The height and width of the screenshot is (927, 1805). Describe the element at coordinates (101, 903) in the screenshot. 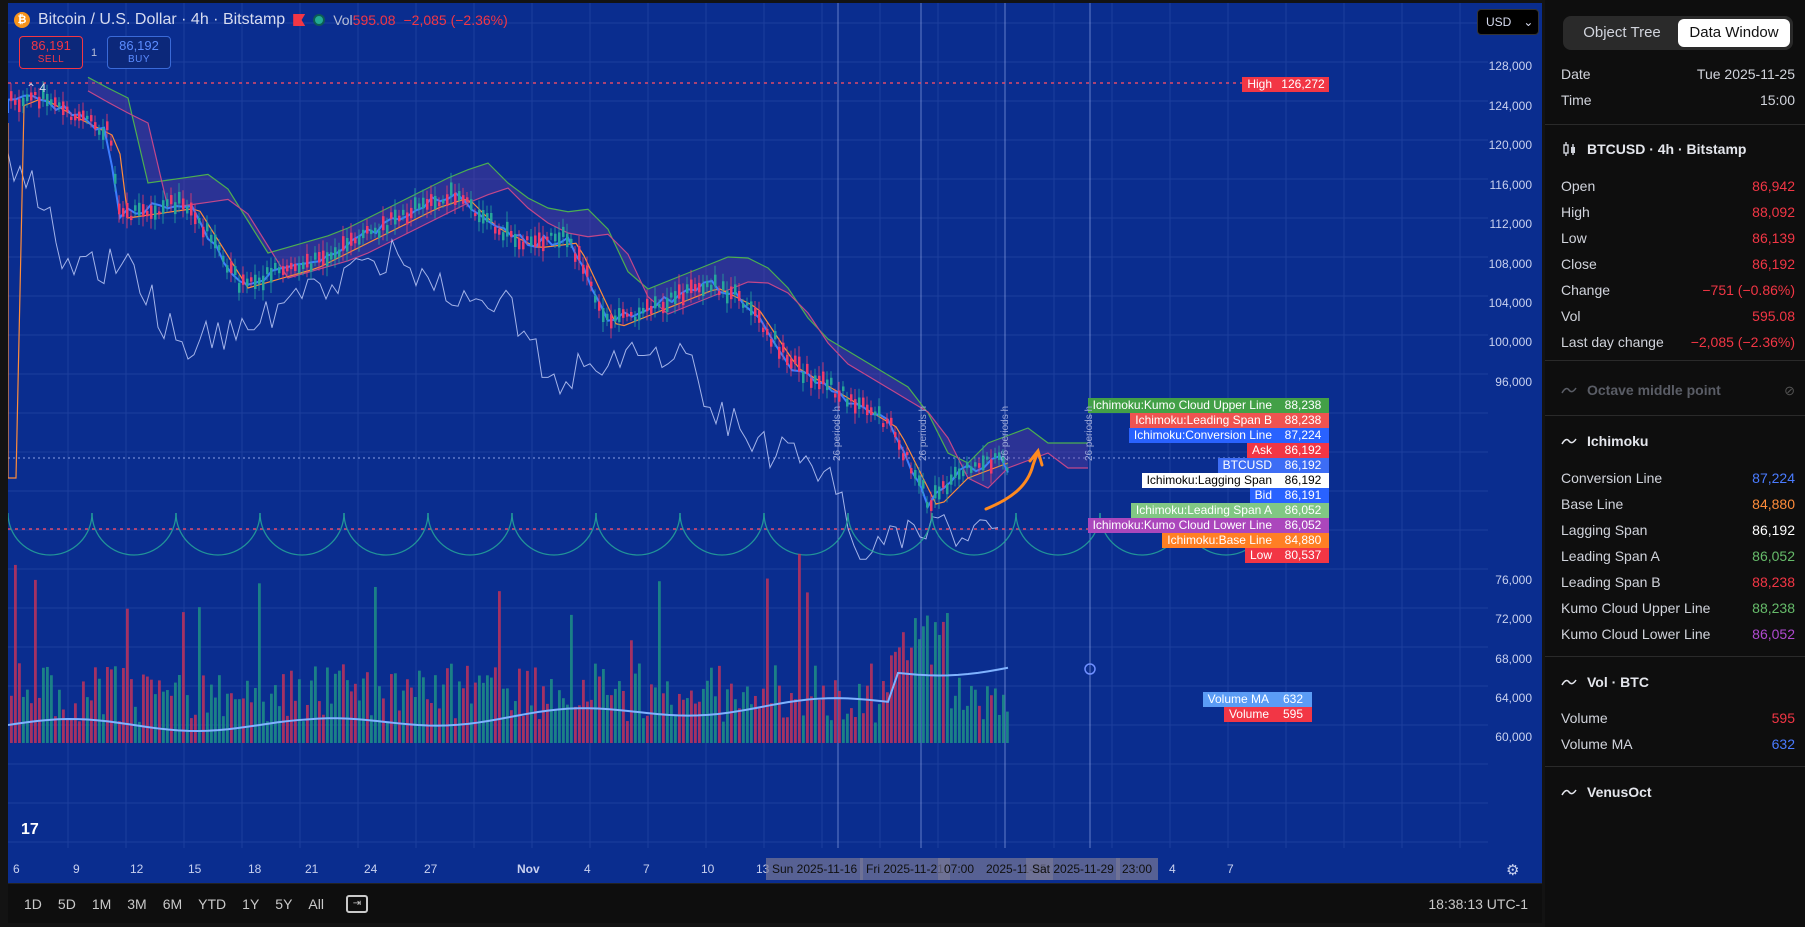

I see `range-button-1m: 1M` at that location.